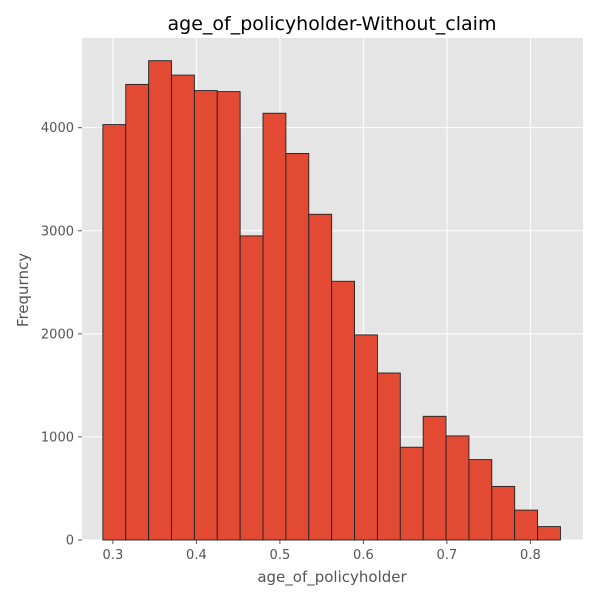 The width and height of the screenshot is (600, 600). What do you see at coordinates (332, 577) in the screenshot?
I see `x-axis-label: age_of_policyholder` at bounding box center [332, 577].